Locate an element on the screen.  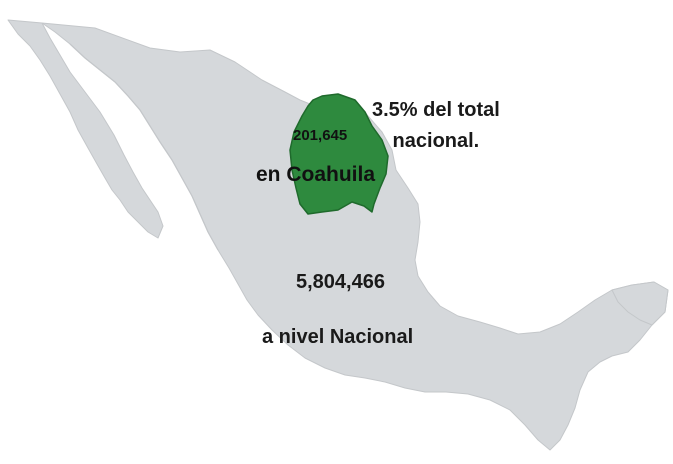
percent-line-1: 3.5% del total is located at coordinates (436, 110).